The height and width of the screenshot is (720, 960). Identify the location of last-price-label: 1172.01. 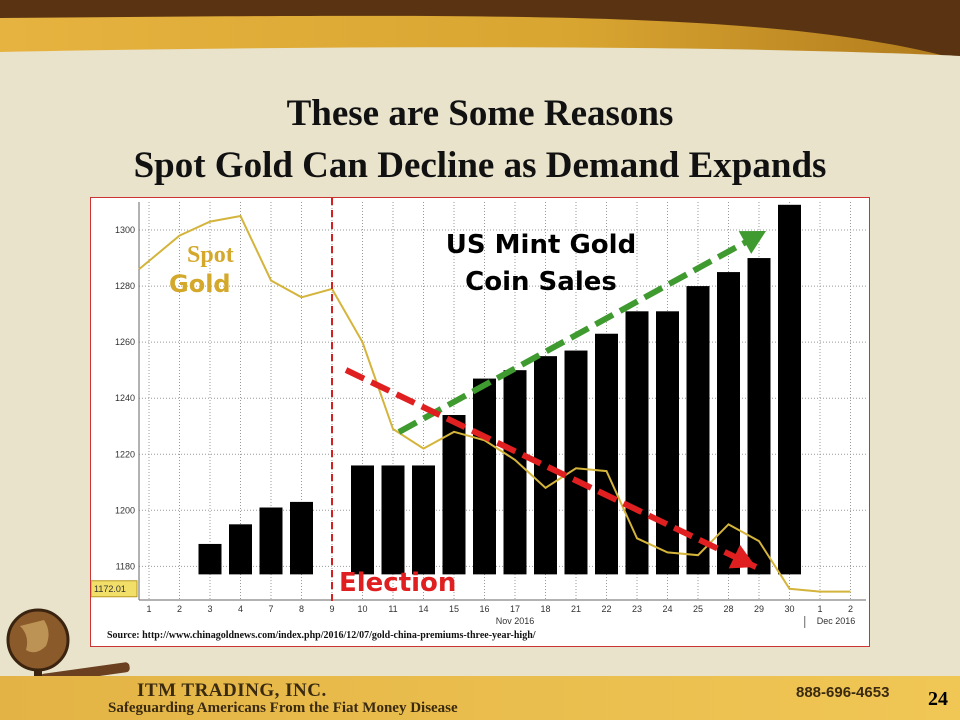
(110, 589).